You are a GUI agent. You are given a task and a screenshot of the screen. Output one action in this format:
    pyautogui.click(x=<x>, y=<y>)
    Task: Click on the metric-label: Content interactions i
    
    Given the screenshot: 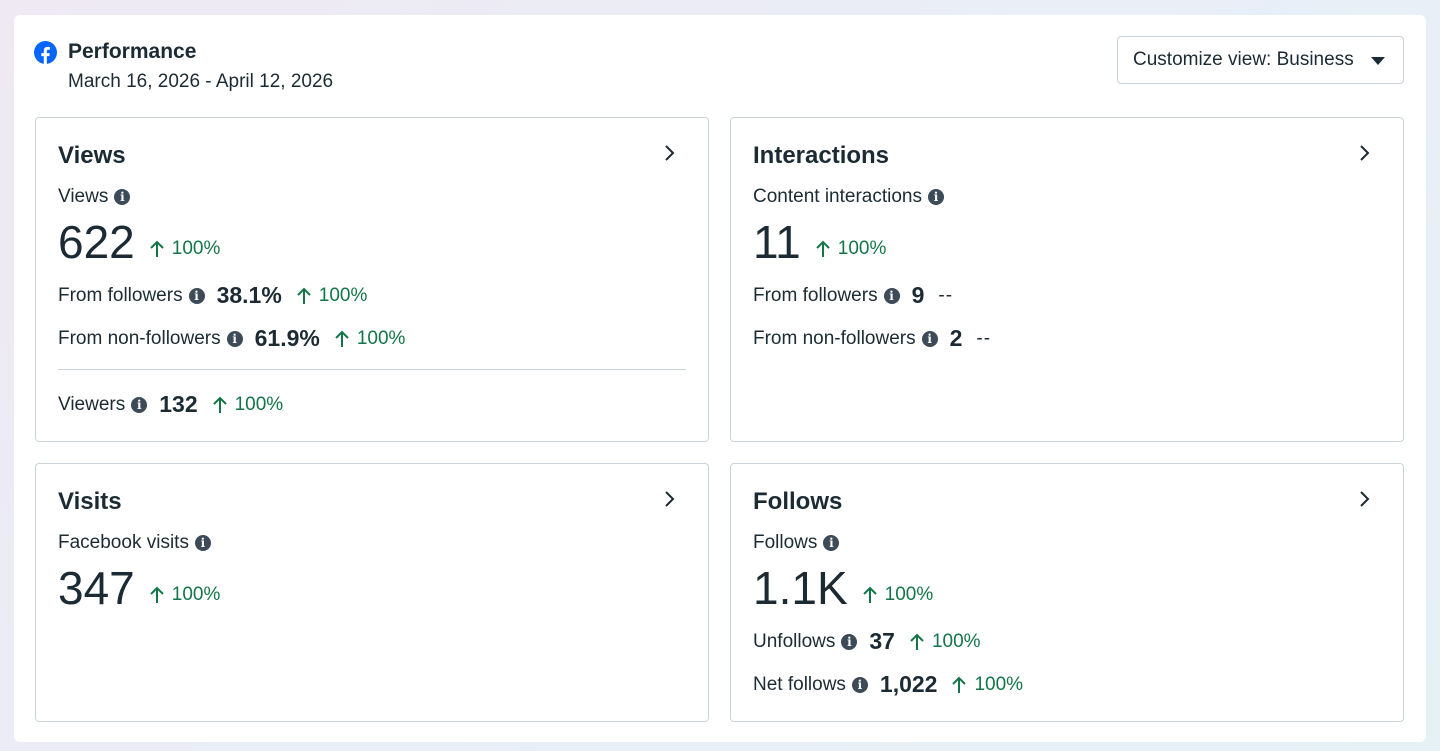 What is the action you would take?
    pyautogui.click(x=848, y=197)
    